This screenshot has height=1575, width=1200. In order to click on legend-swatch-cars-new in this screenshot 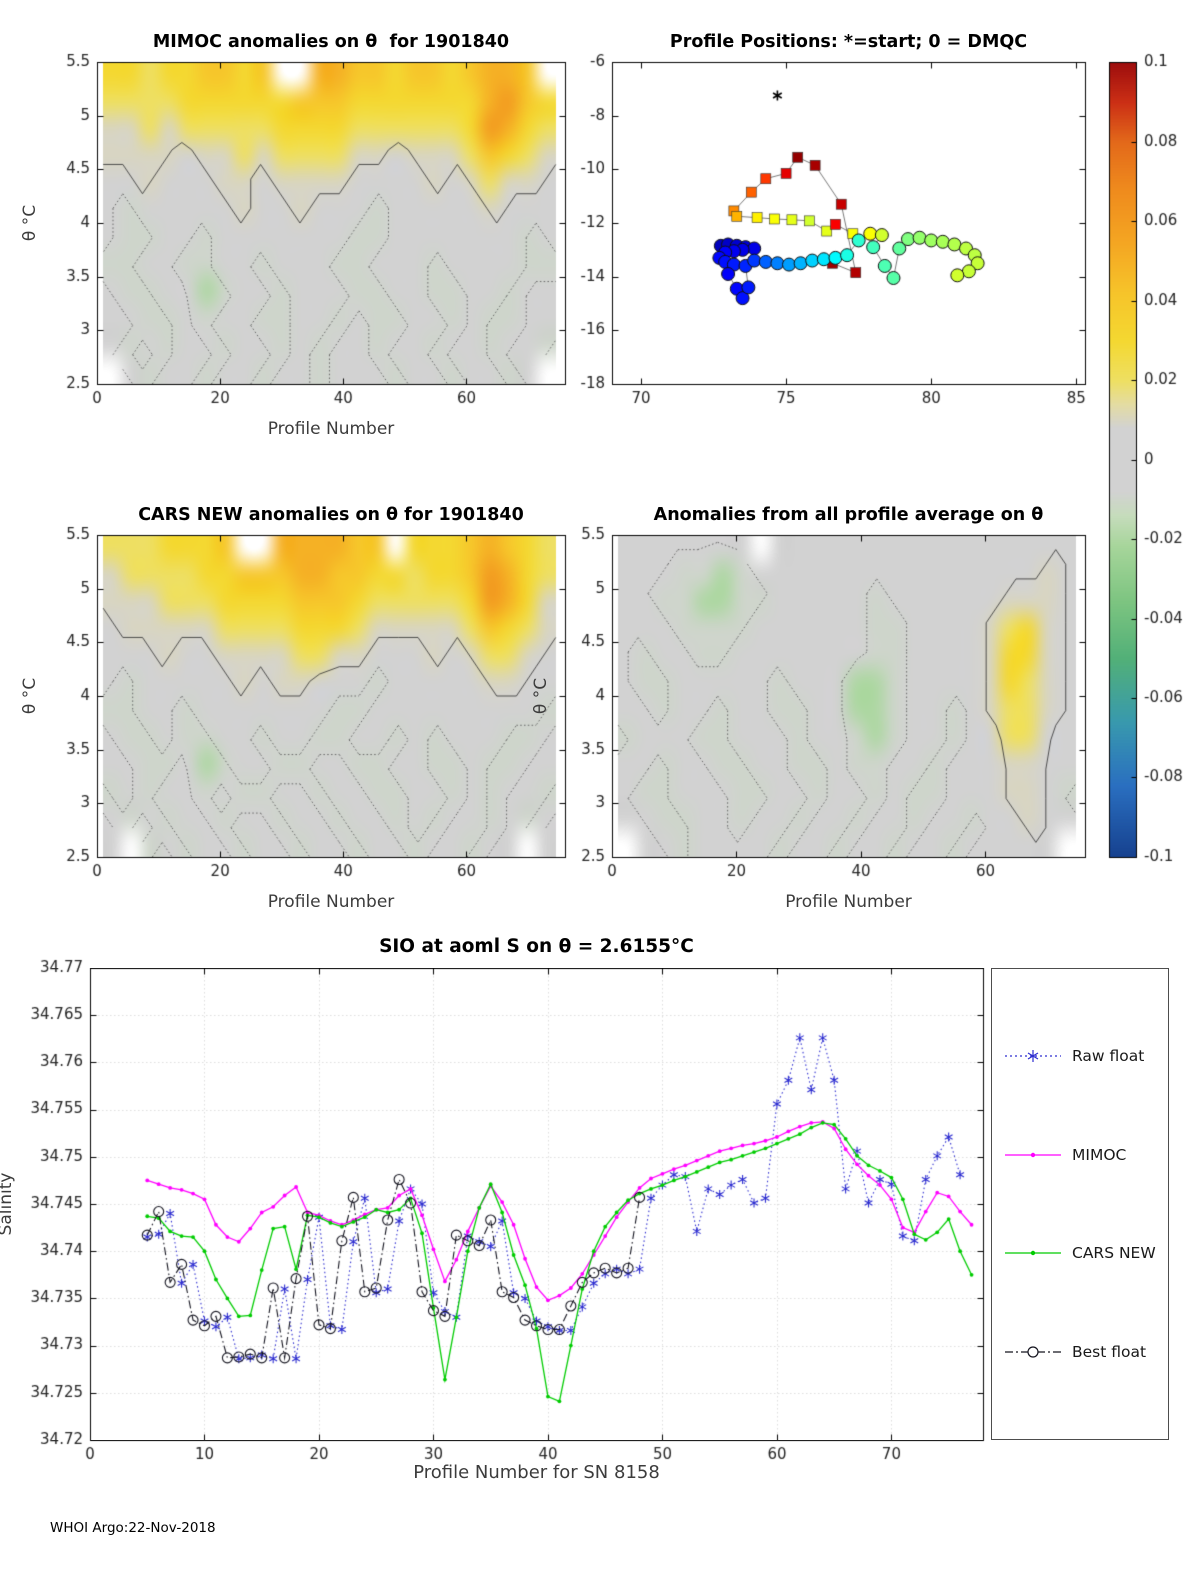, I will do `click(1033, 1253)`.